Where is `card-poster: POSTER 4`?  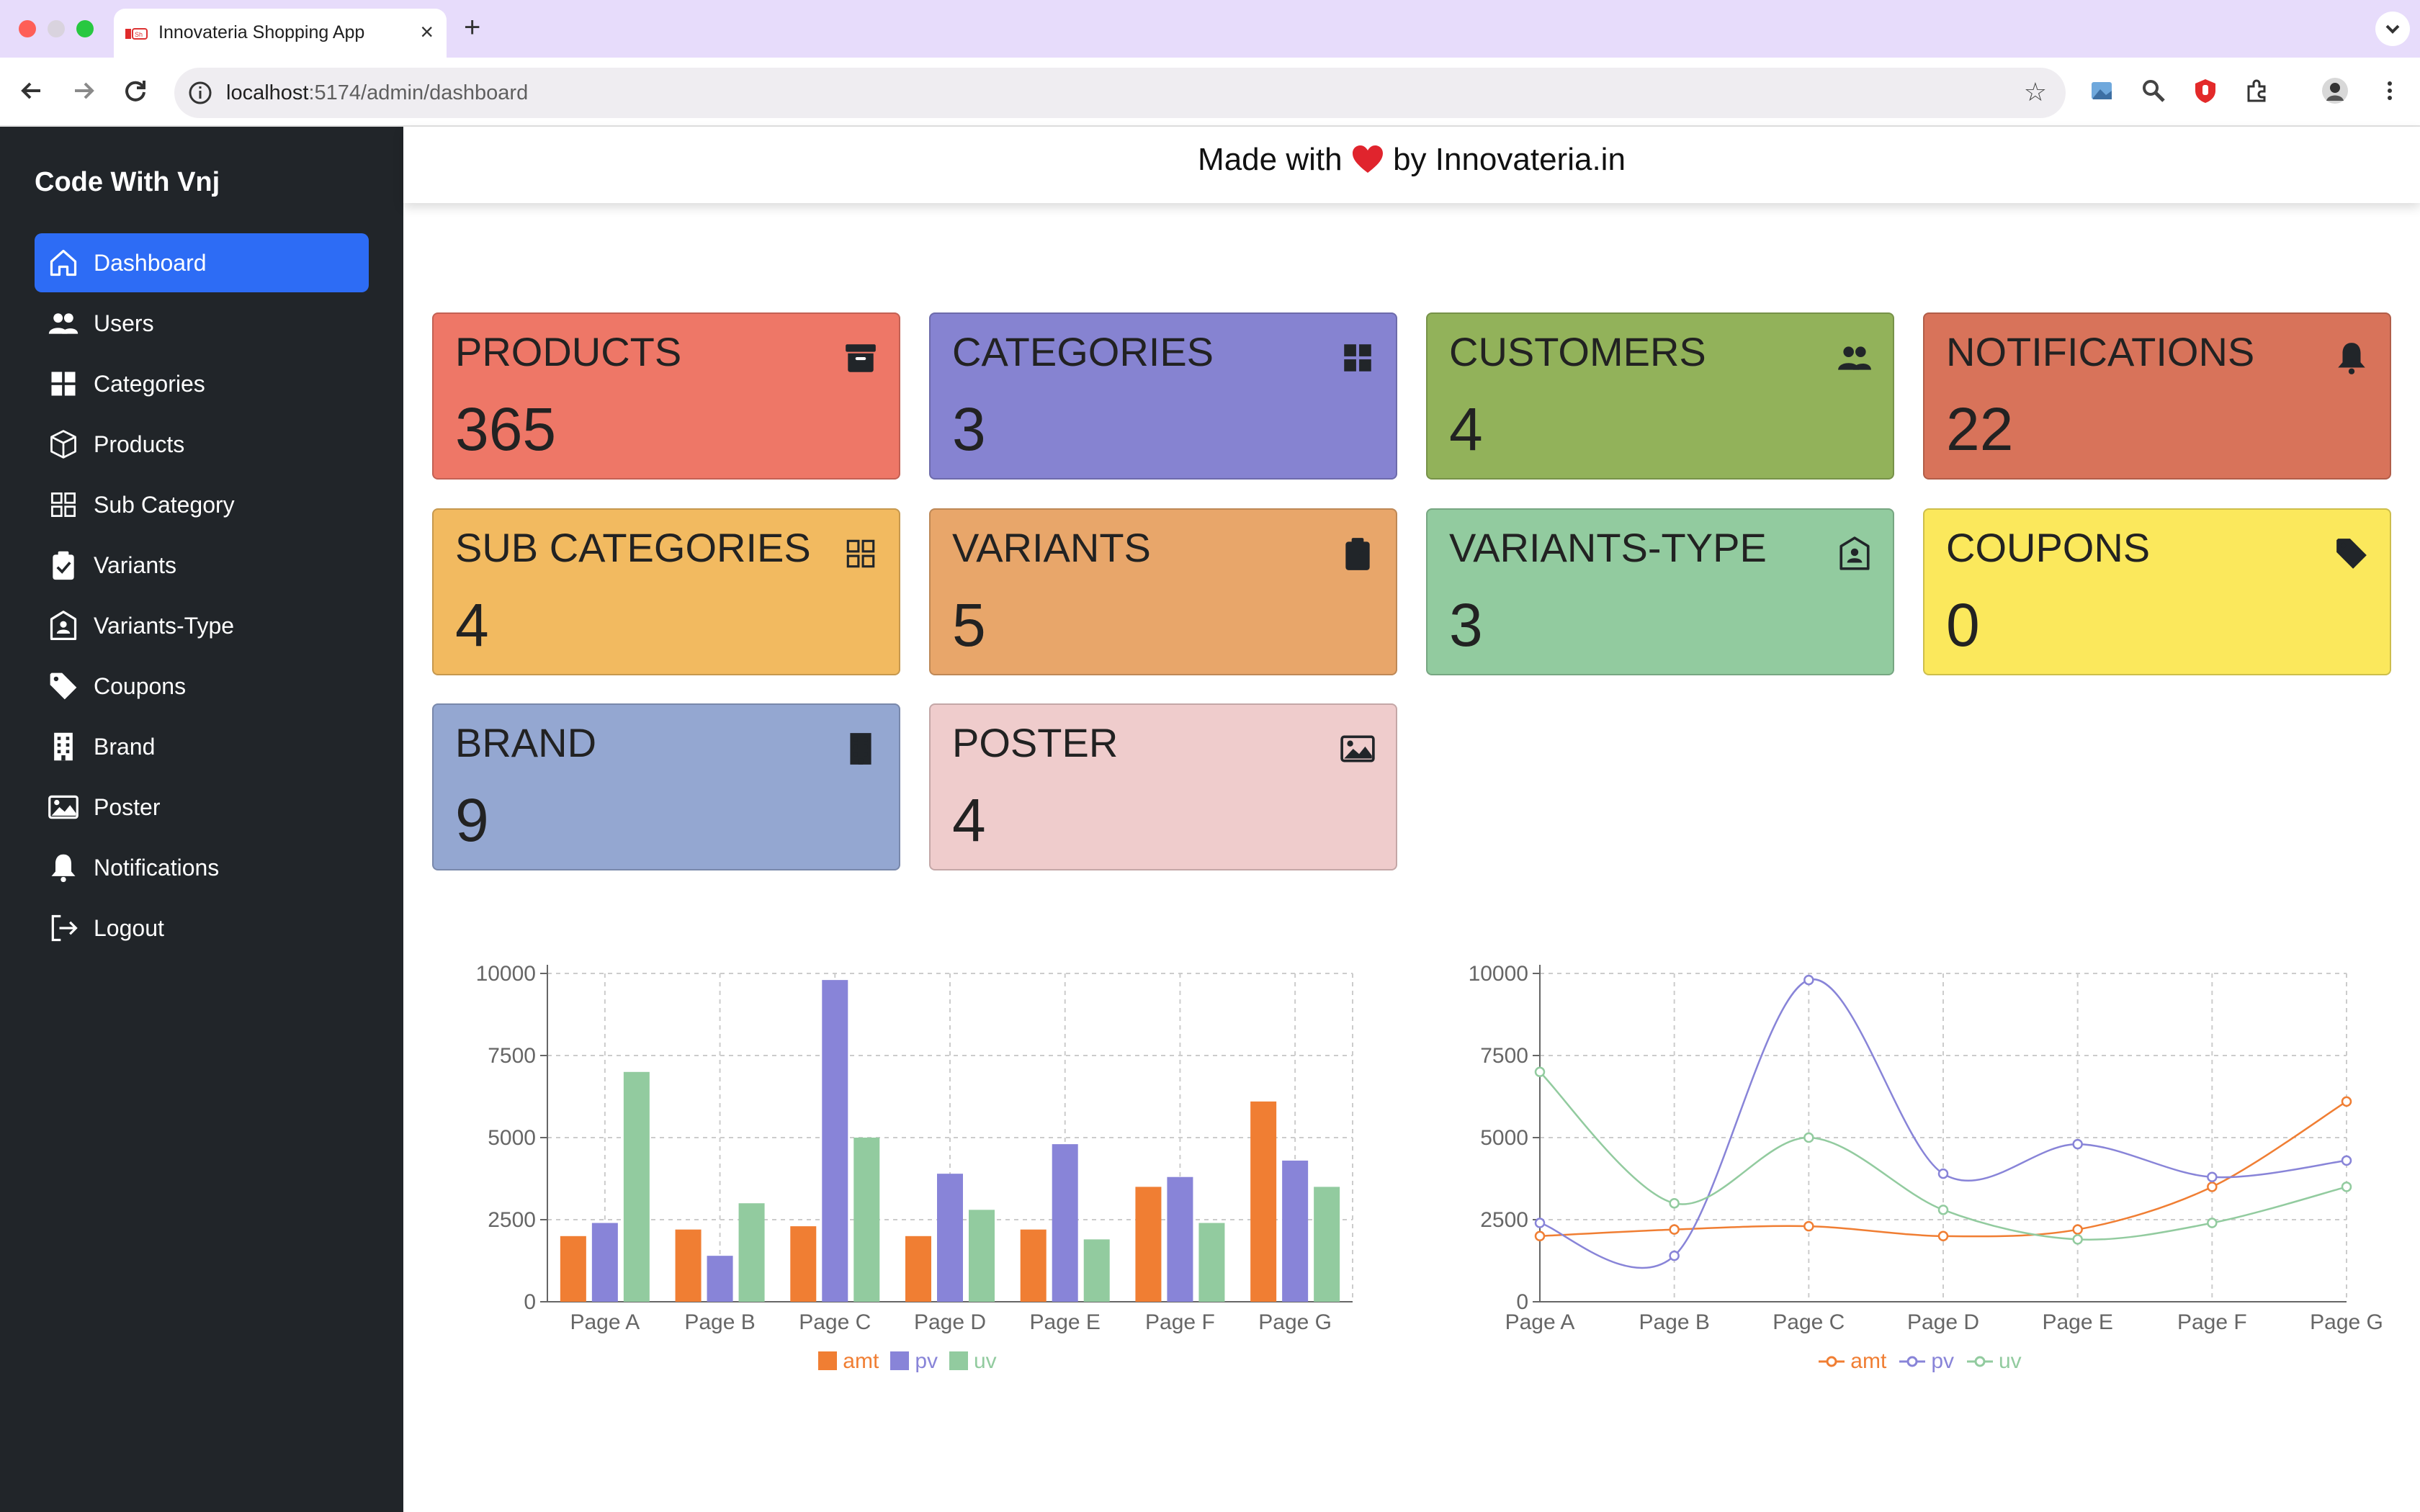
card-poster: POSTER 4 is located at coordinates (1163, 786).